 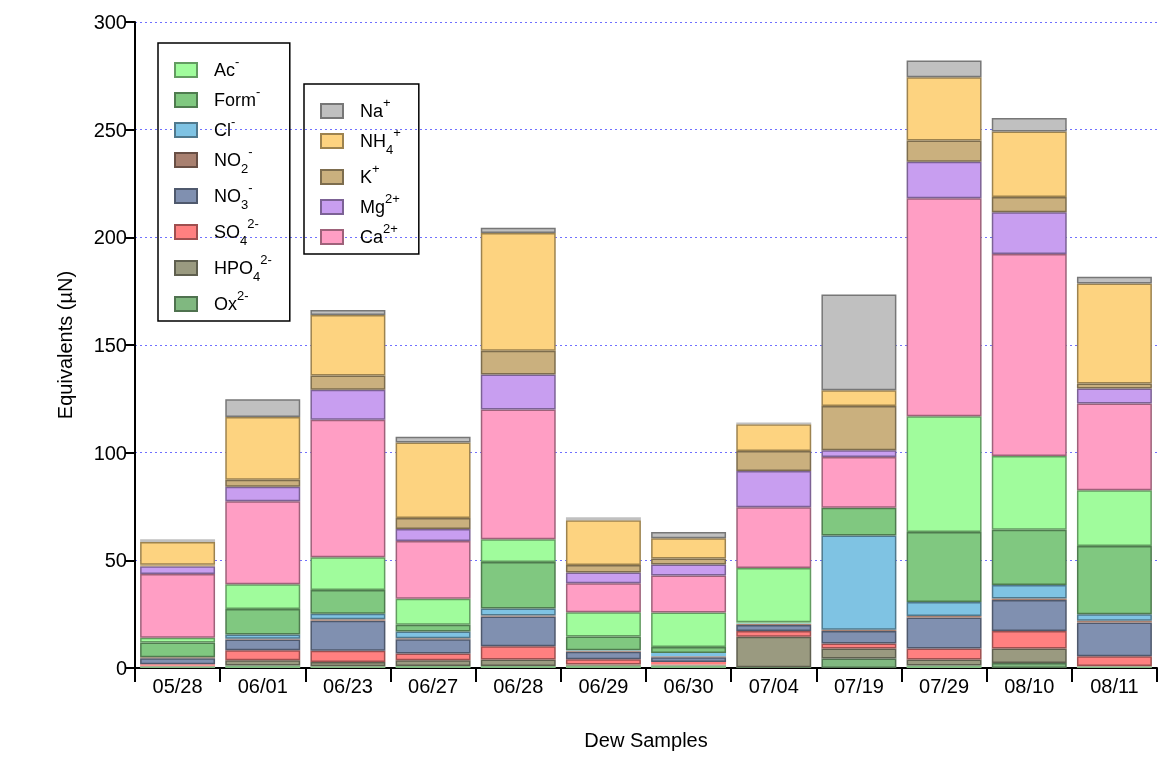 What do you see at coordinates (944, 686) in the screenshot?
I see `x-tick-label: 07/29` at bounding box center [944, 686].